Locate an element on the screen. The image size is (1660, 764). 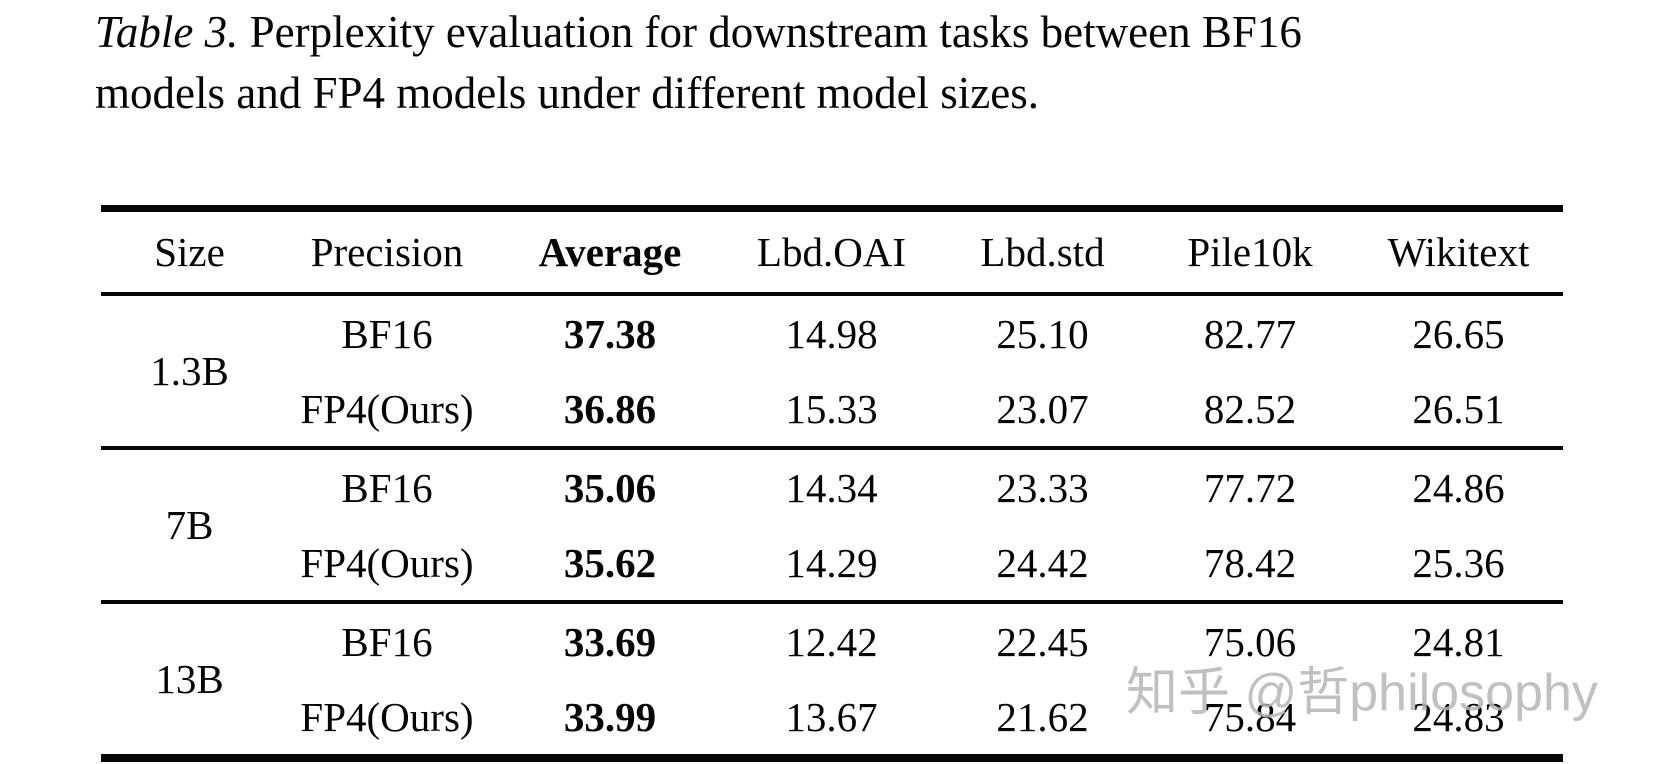
cell-lbd-oai: 15.33 is located at coordinates (831, 408).